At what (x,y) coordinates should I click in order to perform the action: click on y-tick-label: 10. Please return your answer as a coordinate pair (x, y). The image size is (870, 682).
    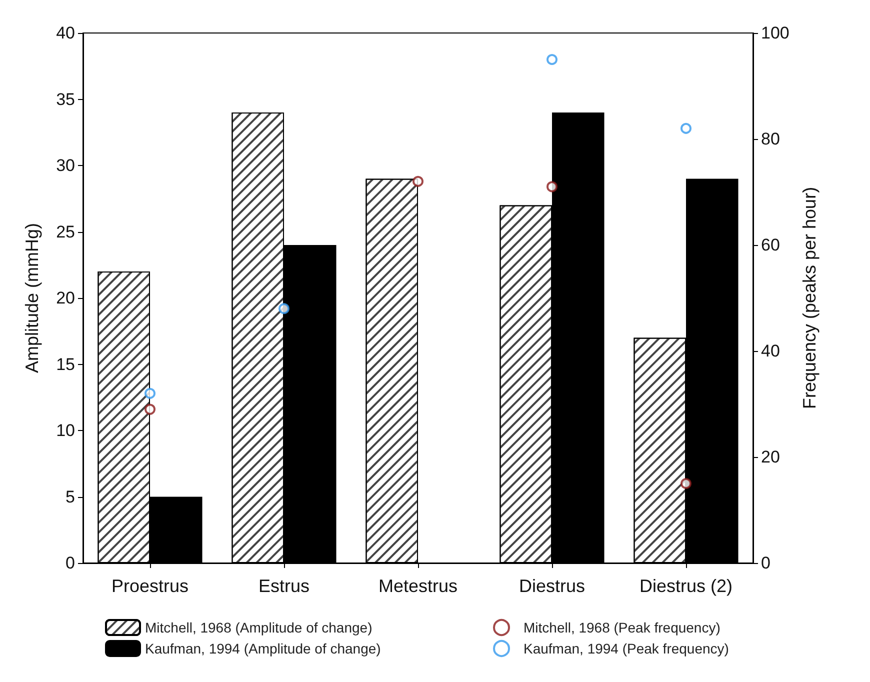
    Looking at the image, I should click on (65, 430).